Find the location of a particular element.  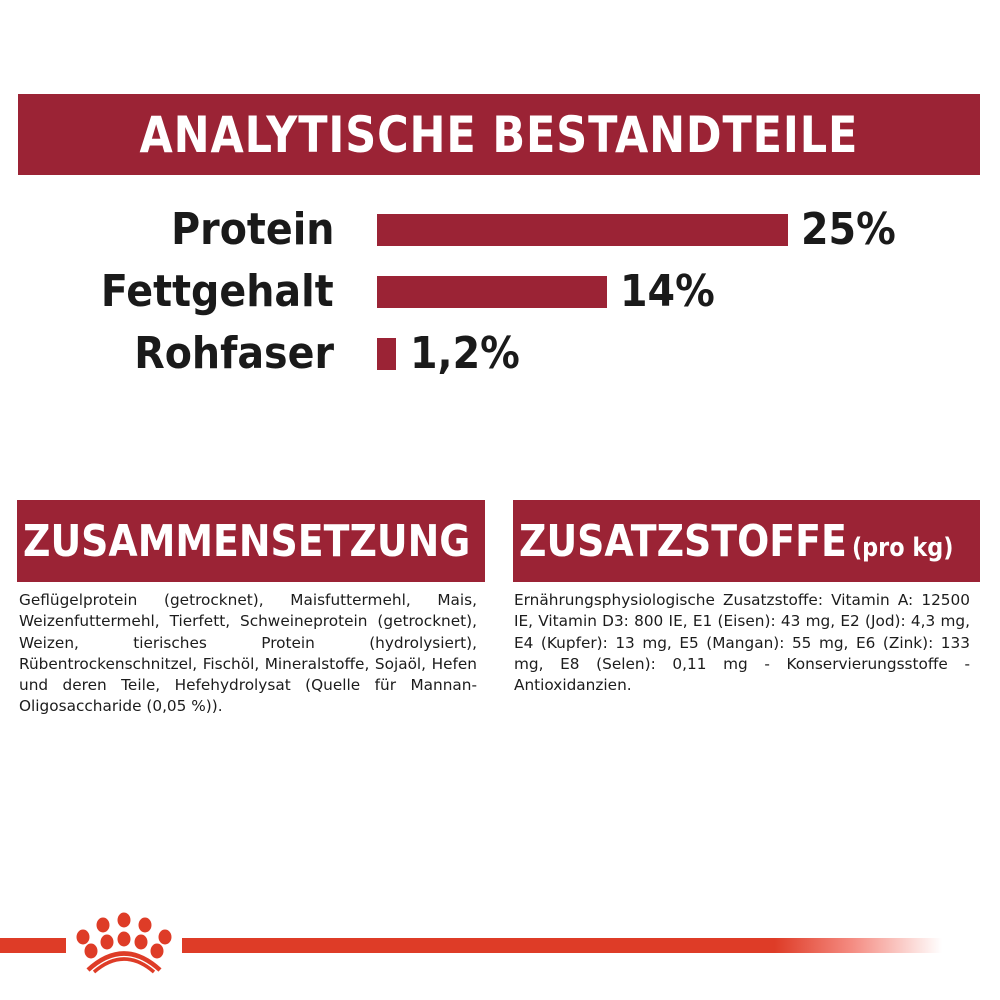

nutrient-row-fiber: Rohfaser 1,2% is located at coordinates (500, 353).